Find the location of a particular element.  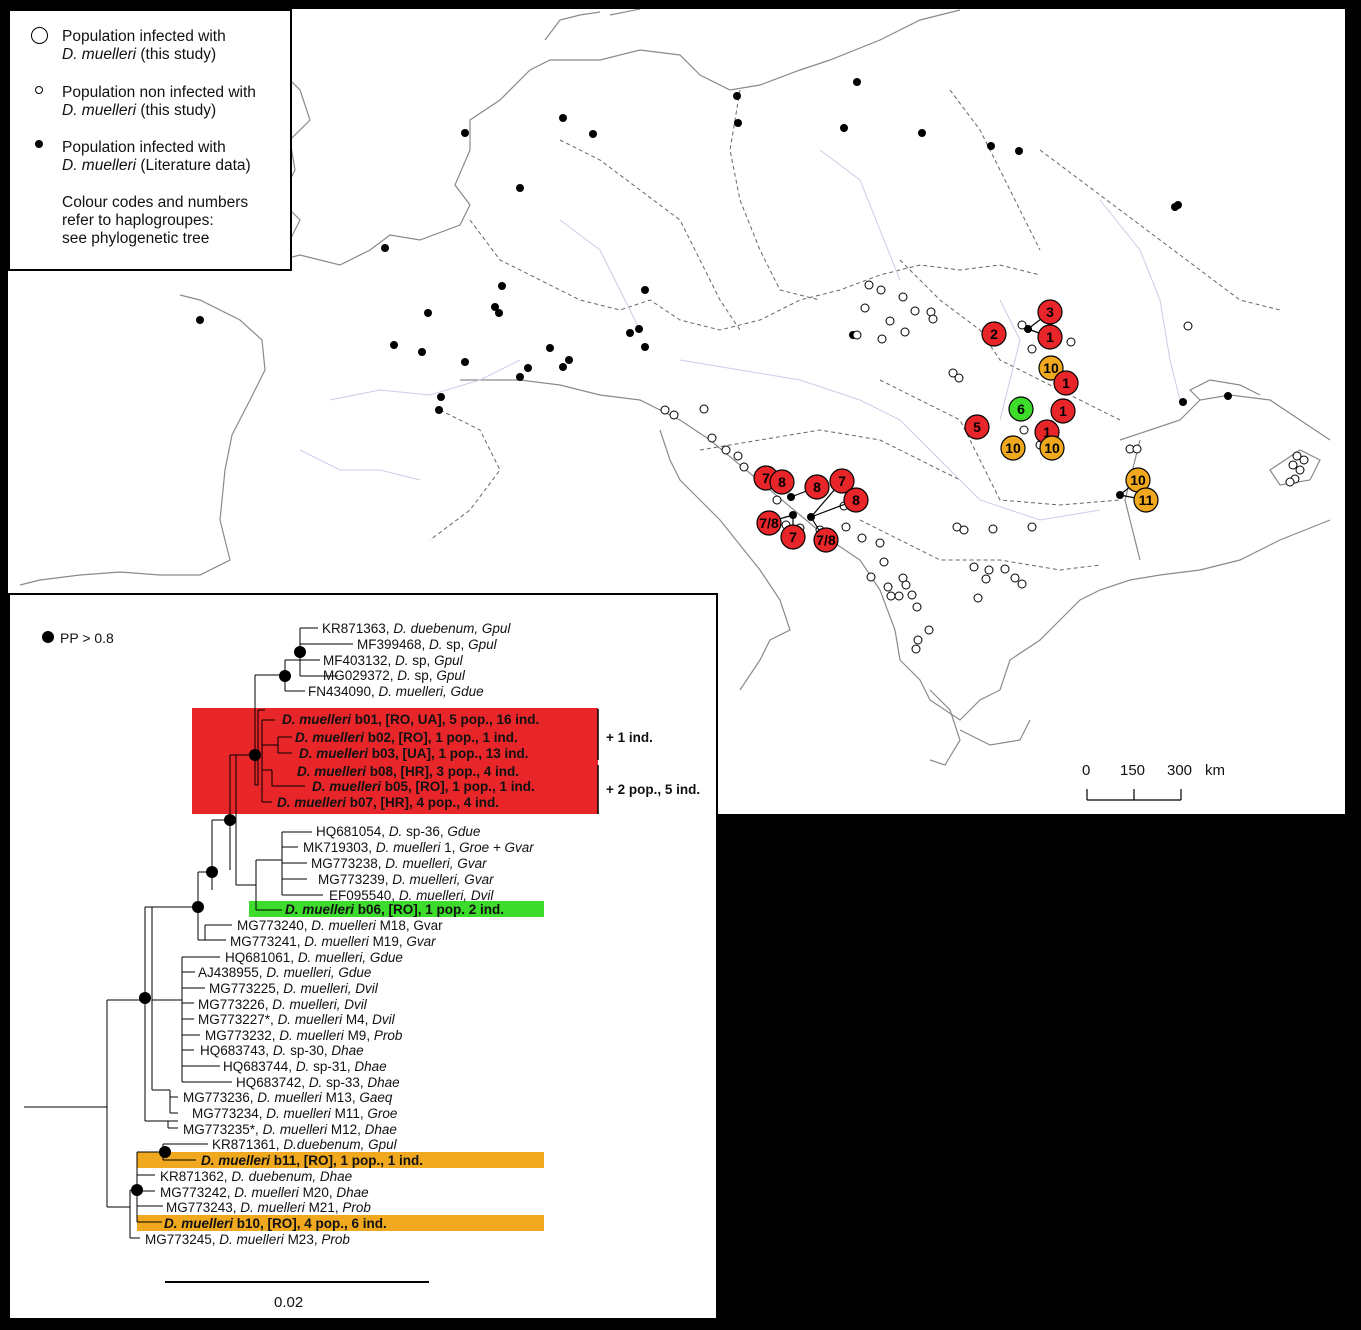

haplogroup-marker: 6 is located at coordinates (1021, 409).